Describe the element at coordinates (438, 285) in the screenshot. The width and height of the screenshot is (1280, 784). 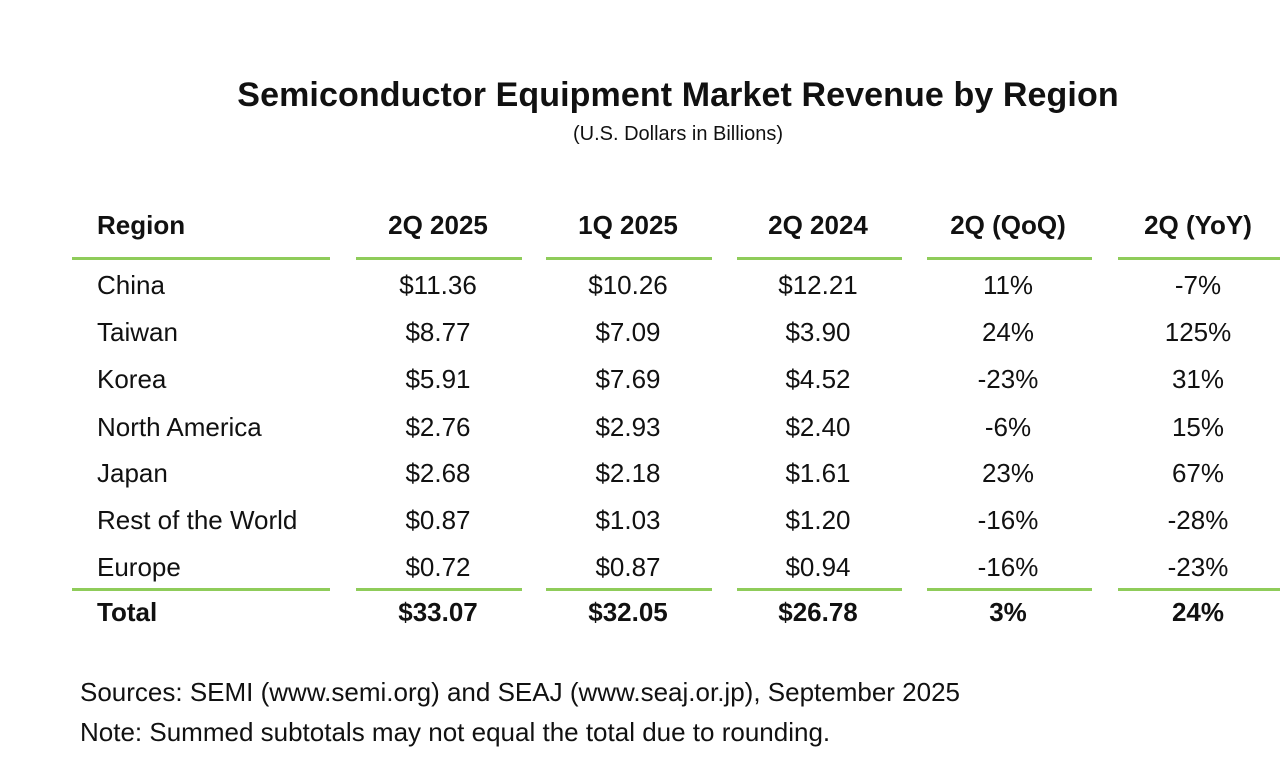
I see `row-1-q2-2025-cell: $11.36` at that location.